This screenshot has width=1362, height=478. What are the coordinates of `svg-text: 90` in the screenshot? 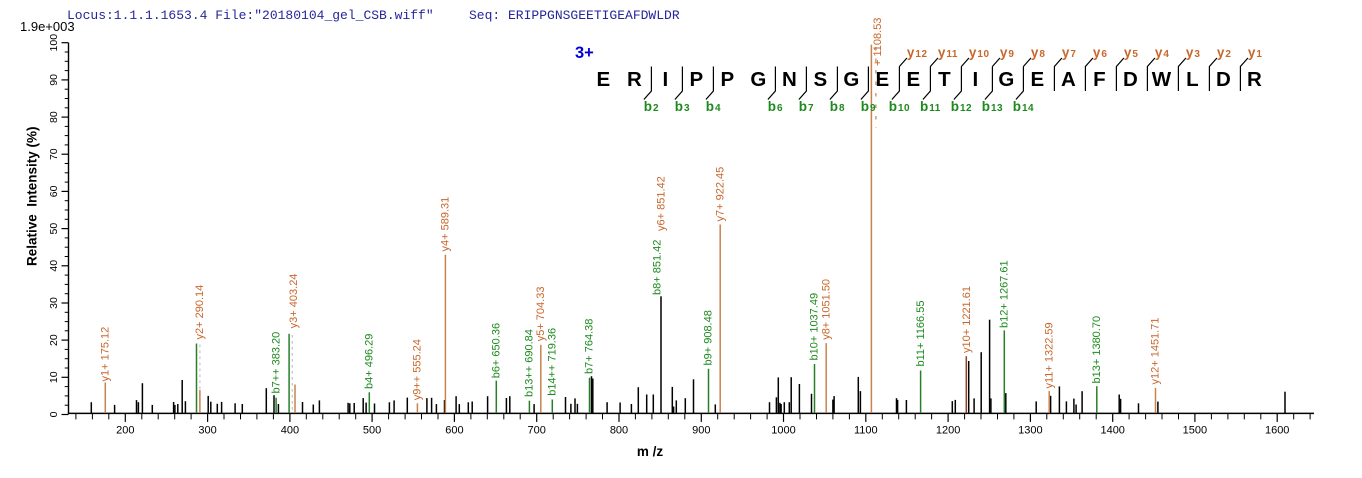 It's located at (54, 80).